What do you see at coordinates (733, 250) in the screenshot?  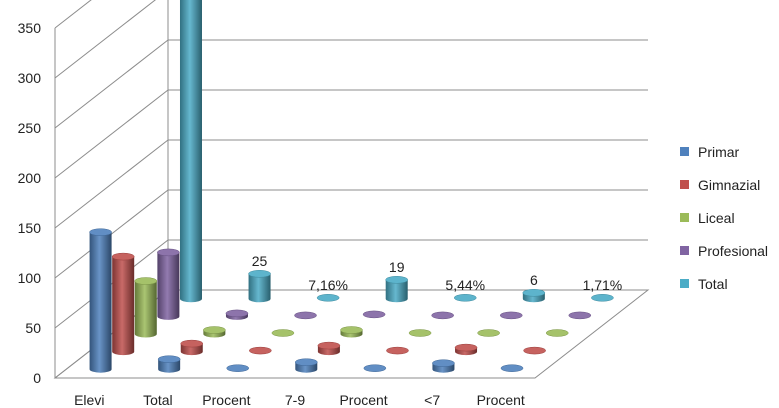 I see `legend-label: Profesional` at bounding box center [733, 250].